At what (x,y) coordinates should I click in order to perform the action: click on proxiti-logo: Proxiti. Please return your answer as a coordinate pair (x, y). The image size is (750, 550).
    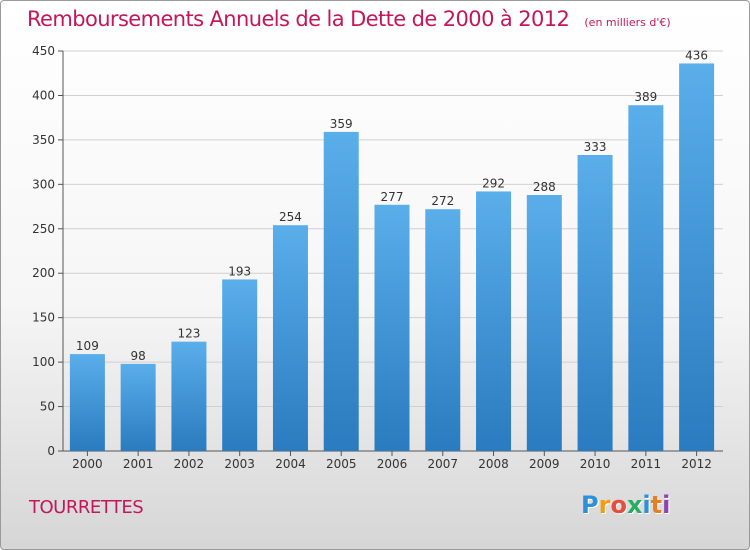
    Looking at the image, I should click on (625, 505).